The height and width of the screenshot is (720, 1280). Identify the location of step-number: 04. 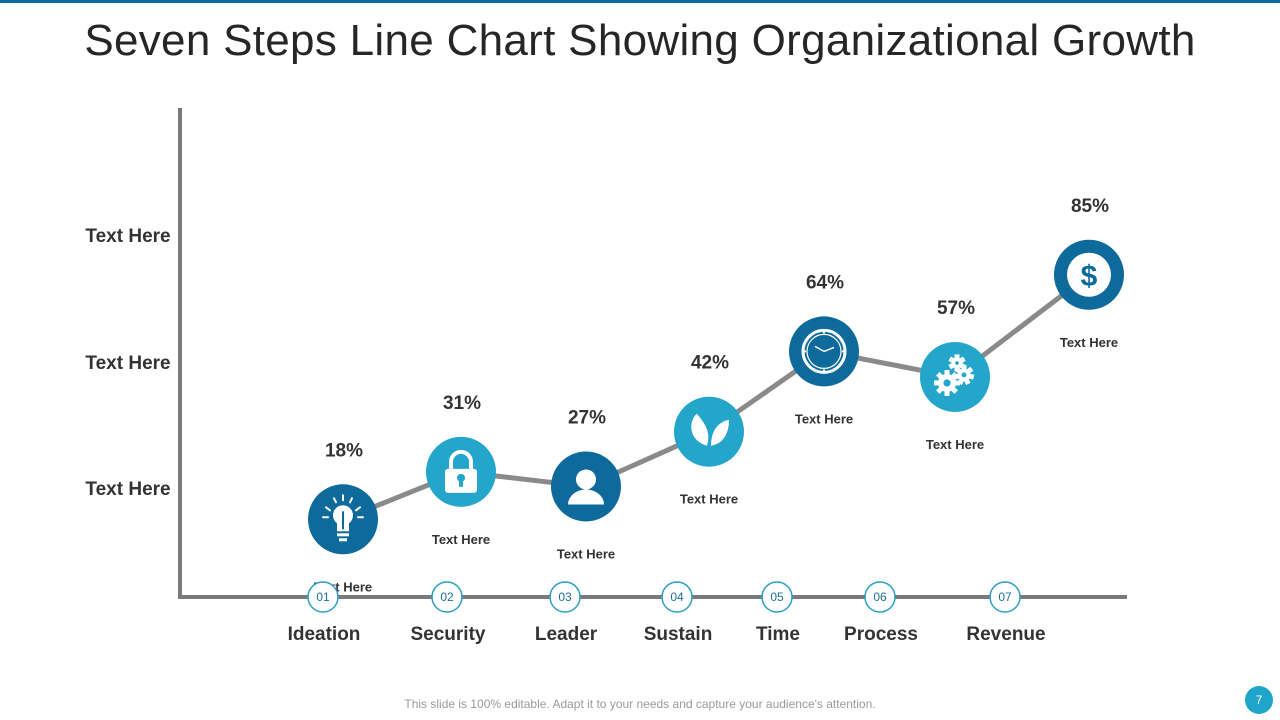
(677, 597).